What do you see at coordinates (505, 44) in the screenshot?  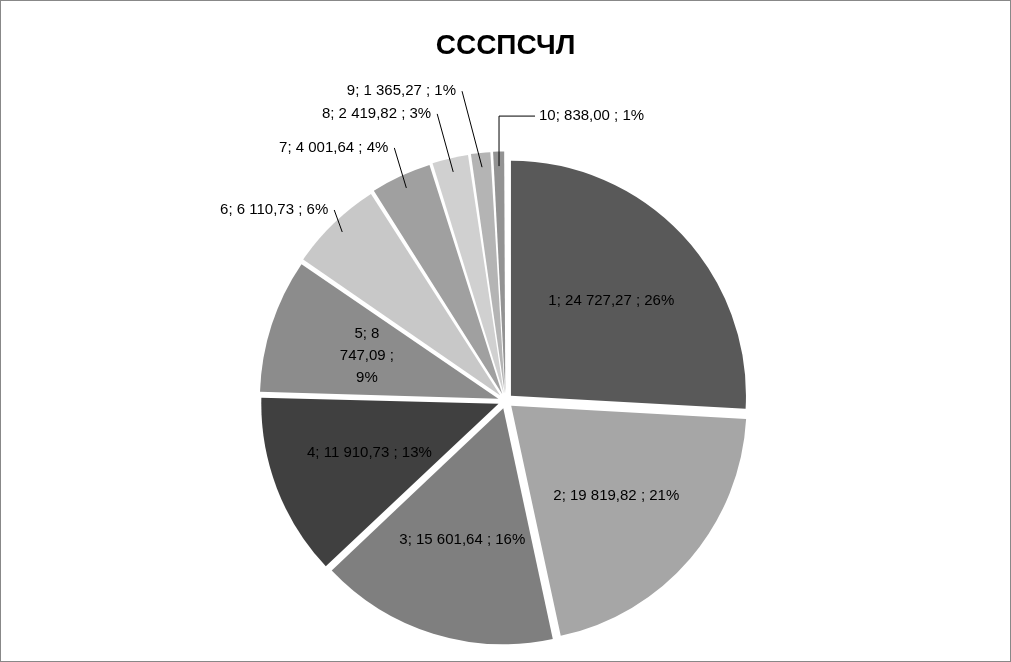 I see `chart-title: СССПСЧЛ` at bounding box center [505, 44].